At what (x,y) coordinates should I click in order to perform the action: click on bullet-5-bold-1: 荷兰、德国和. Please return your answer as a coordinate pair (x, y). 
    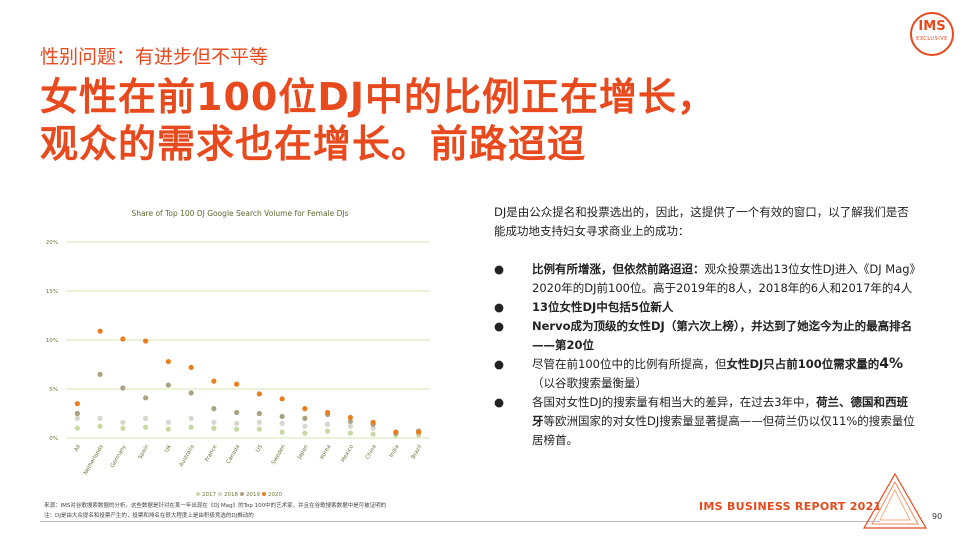
    Looking at the image, I should click on (851, 402).